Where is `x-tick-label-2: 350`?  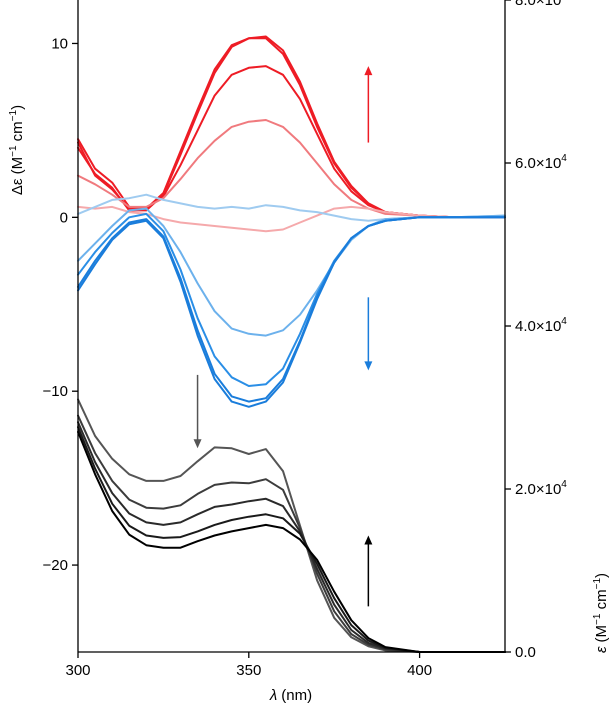
x-tick-label-2: 350 is located at coordinates (248, 670).